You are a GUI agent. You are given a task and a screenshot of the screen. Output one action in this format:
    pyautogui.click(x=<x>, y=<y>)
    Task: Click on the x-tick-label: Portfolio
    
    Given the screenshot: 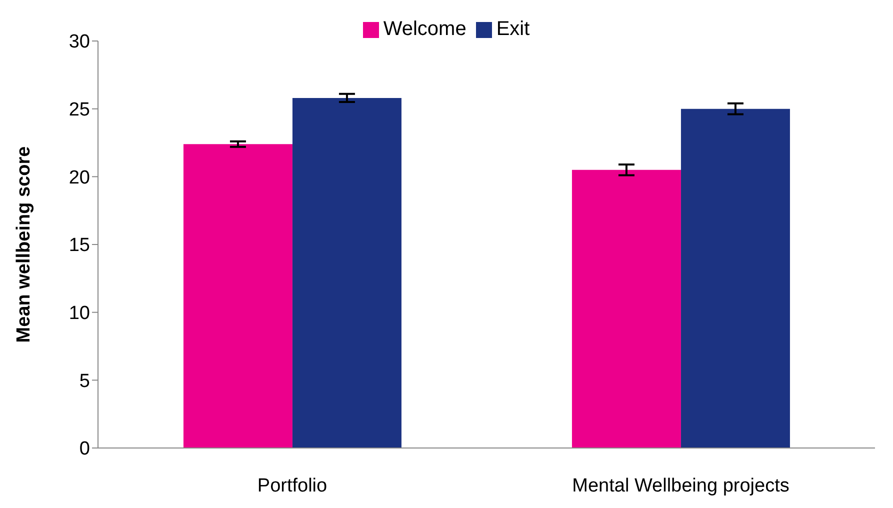 What is the action you would take?
    pyautogui.click(x=292, y=485)
    